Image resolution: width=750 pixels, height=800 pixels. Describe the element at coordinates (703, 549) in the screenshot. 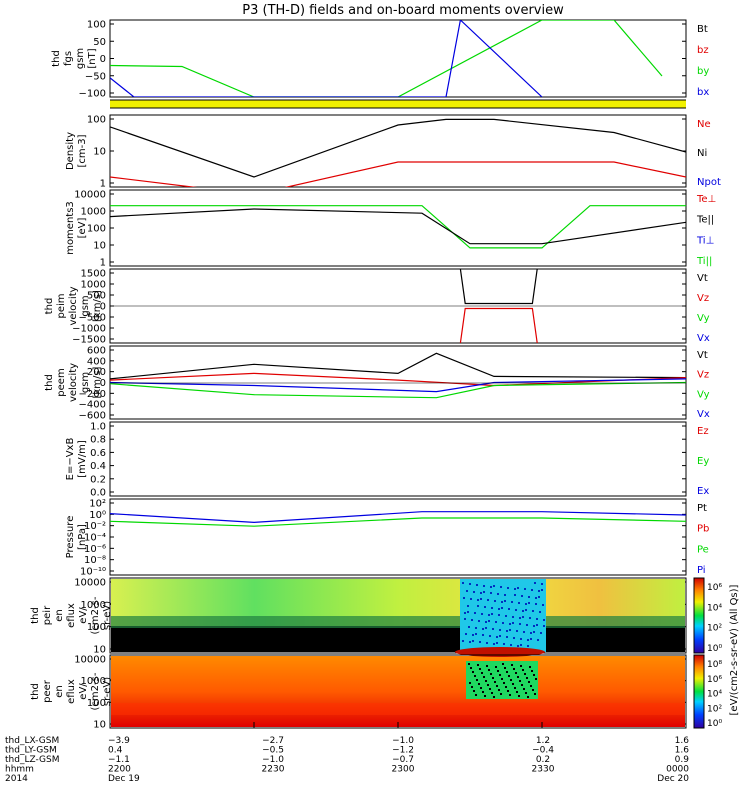

I see `legend-Pe: Pe` at that location.